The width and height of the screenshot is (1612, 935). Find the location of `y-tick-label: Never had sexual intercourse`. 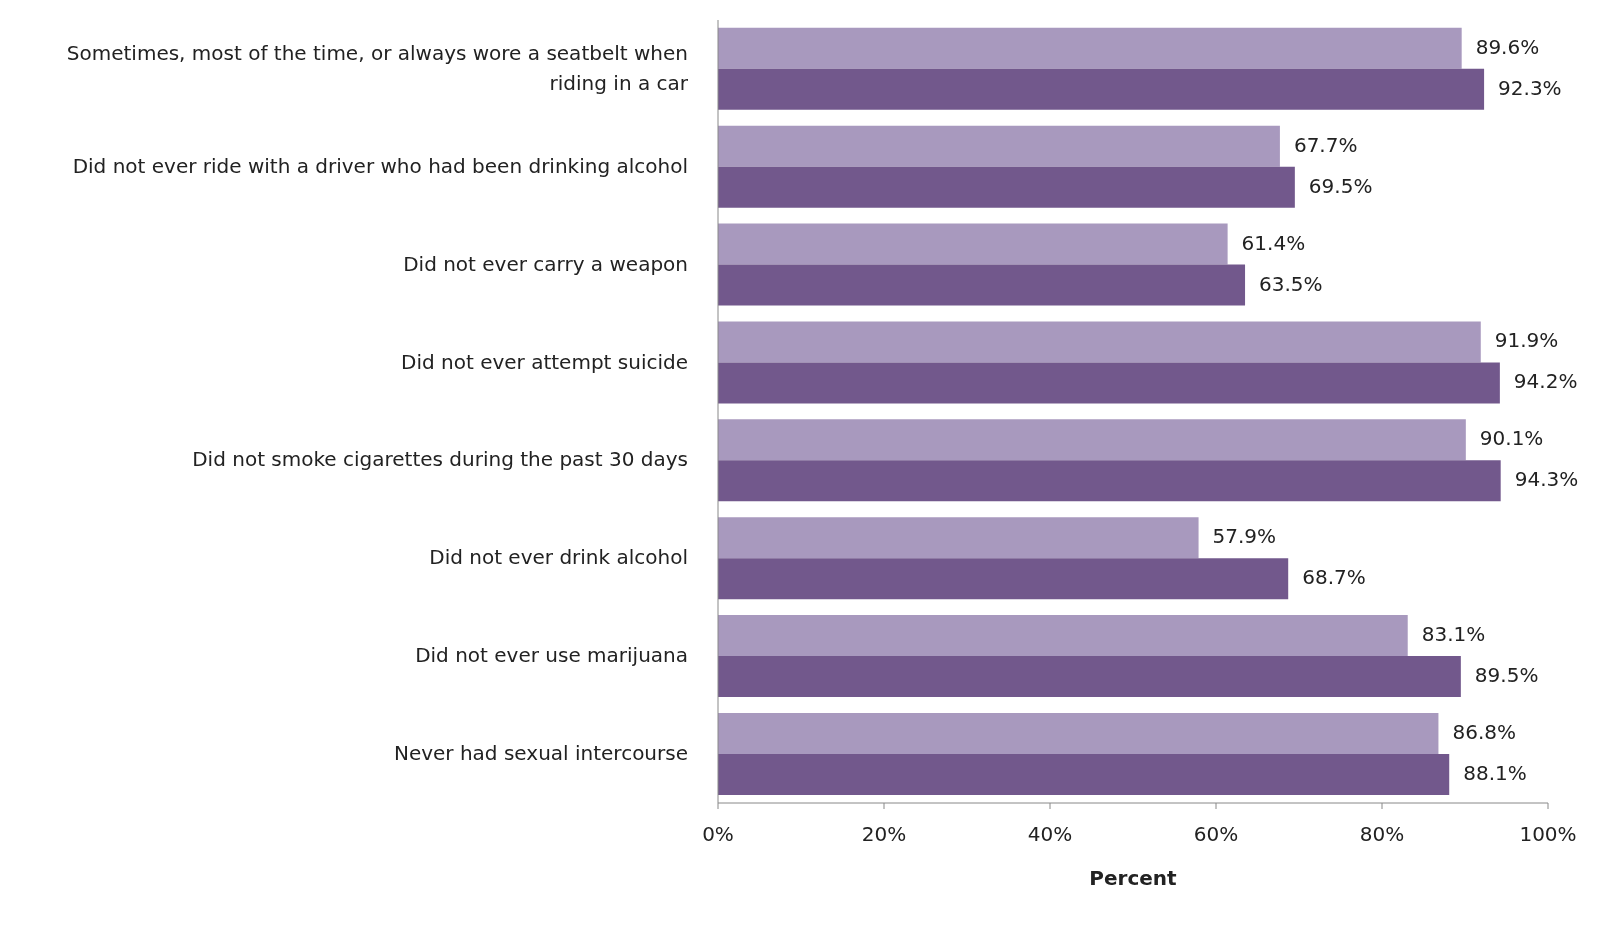

y-tick-label: Never had sexual intercourse is located at coordinates (540, 752).